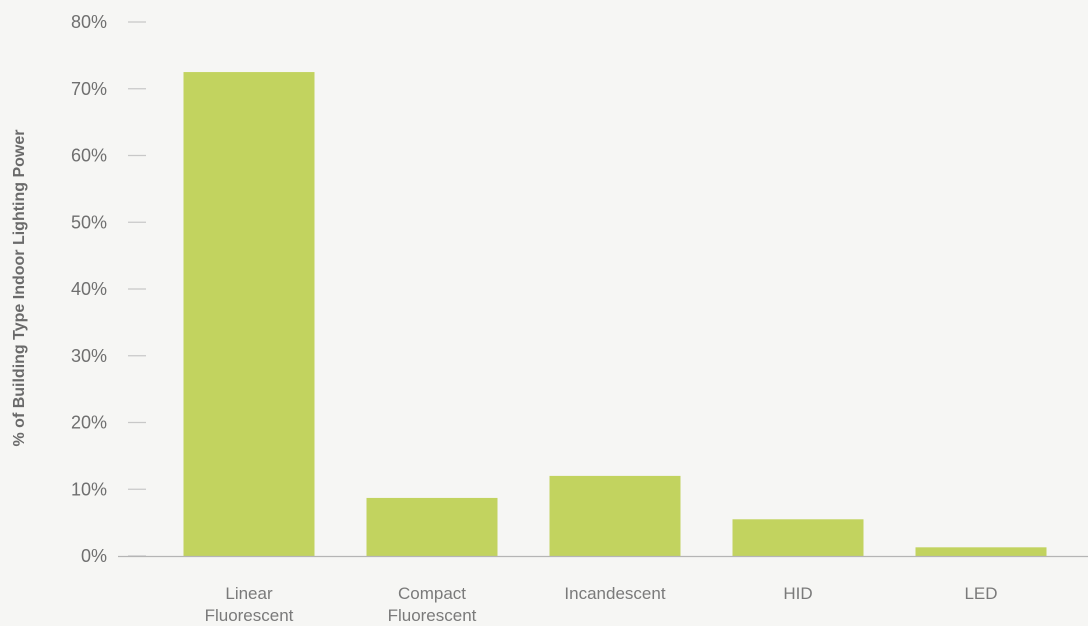 This screenshot has width=1088, height=626. I want to click on y-tick-label: 80%, so click(89, 22).